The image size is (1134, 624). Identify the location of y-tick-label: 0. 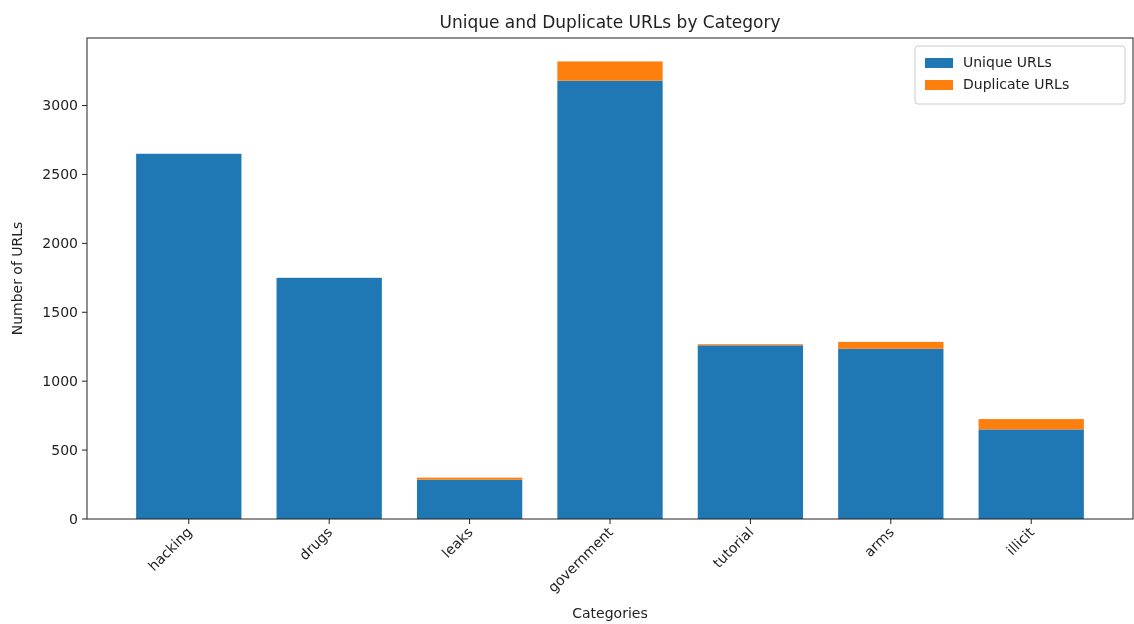
(73, 518).